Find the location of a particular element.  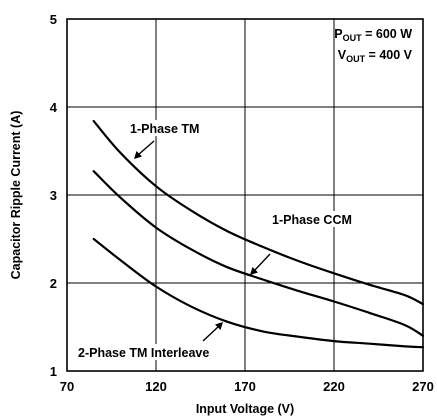

y-tick-label: 1 is located at coordinates (53, 371).